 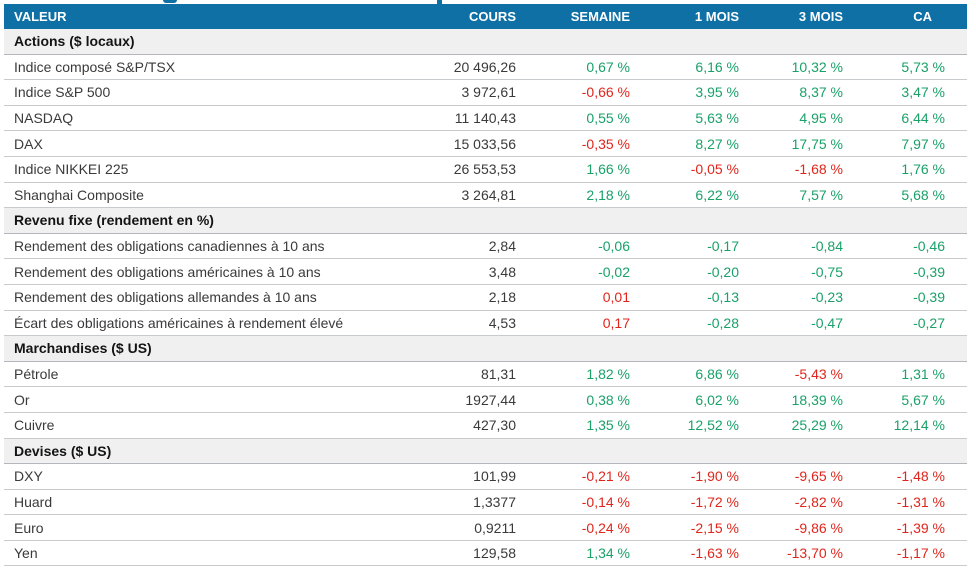 I want to click on change-value-semaine: 1,34 %, so click(x=573, y=553).